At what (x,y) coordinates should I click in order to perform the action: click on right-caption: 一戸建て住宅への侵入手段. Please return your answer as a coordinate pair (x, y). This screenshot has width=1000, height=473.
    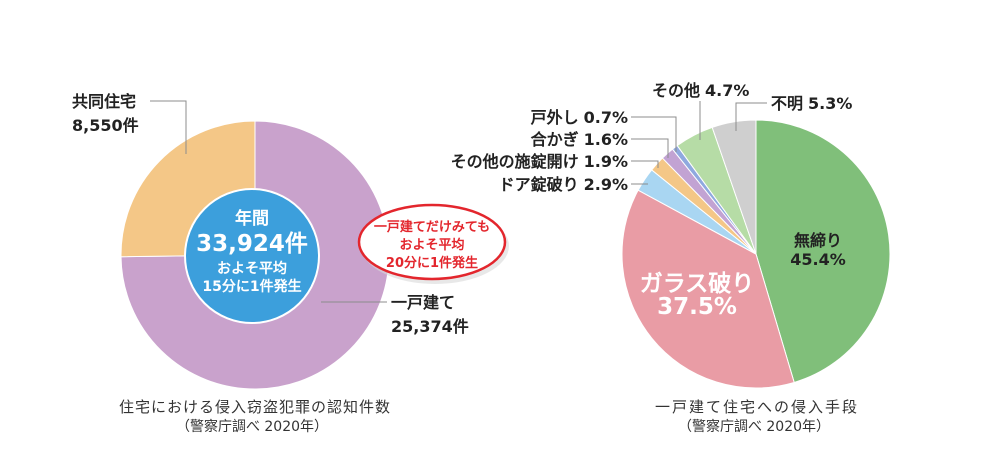
    Looking at the image, I should click on (757, 407).